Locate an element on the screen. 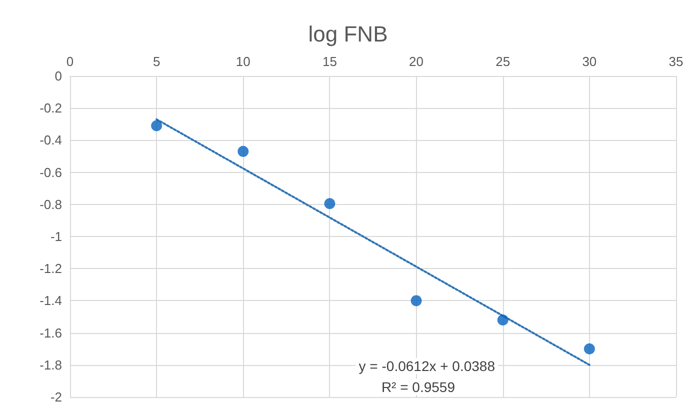  y-tick-label: 0 is located at coordinates (58, 76).